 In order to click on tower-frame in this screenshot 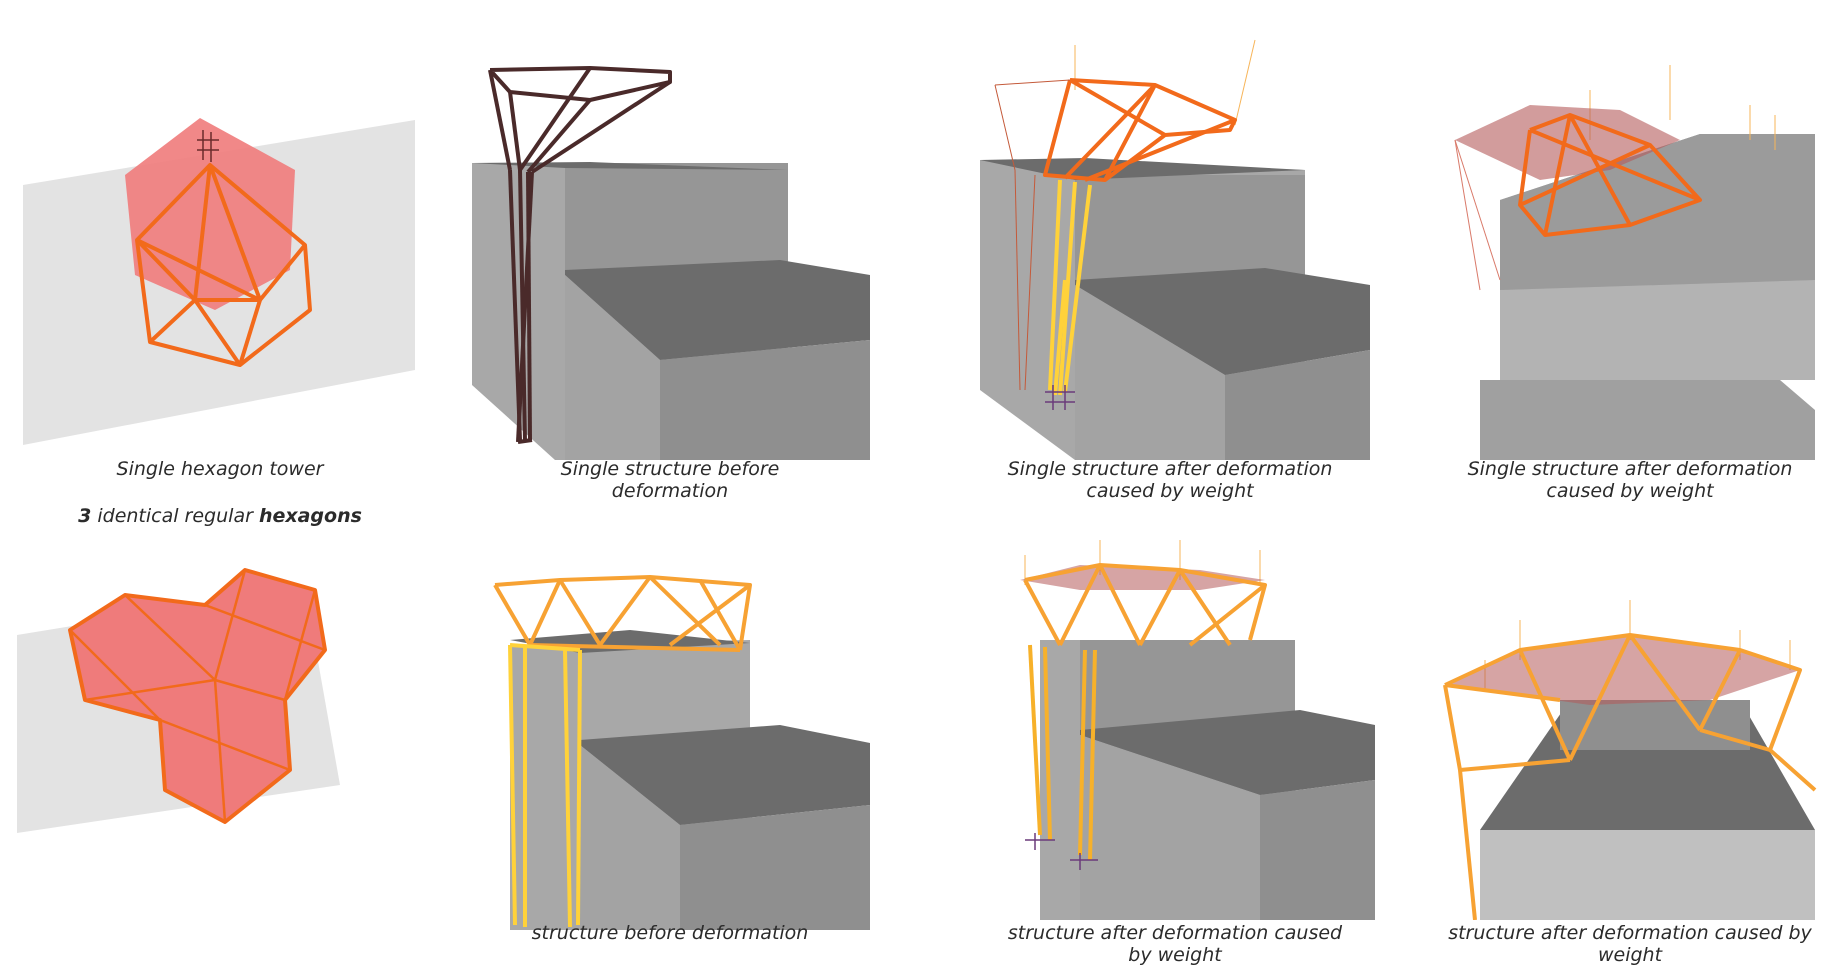, I will do `click(223, 265)`.